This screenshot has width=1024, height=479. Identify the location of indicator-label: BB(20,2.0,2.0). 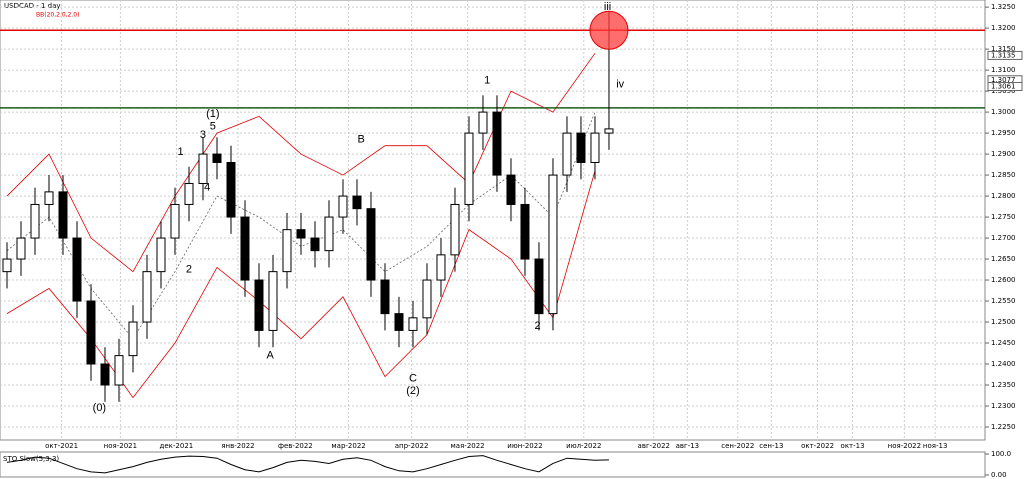
(57, 15).